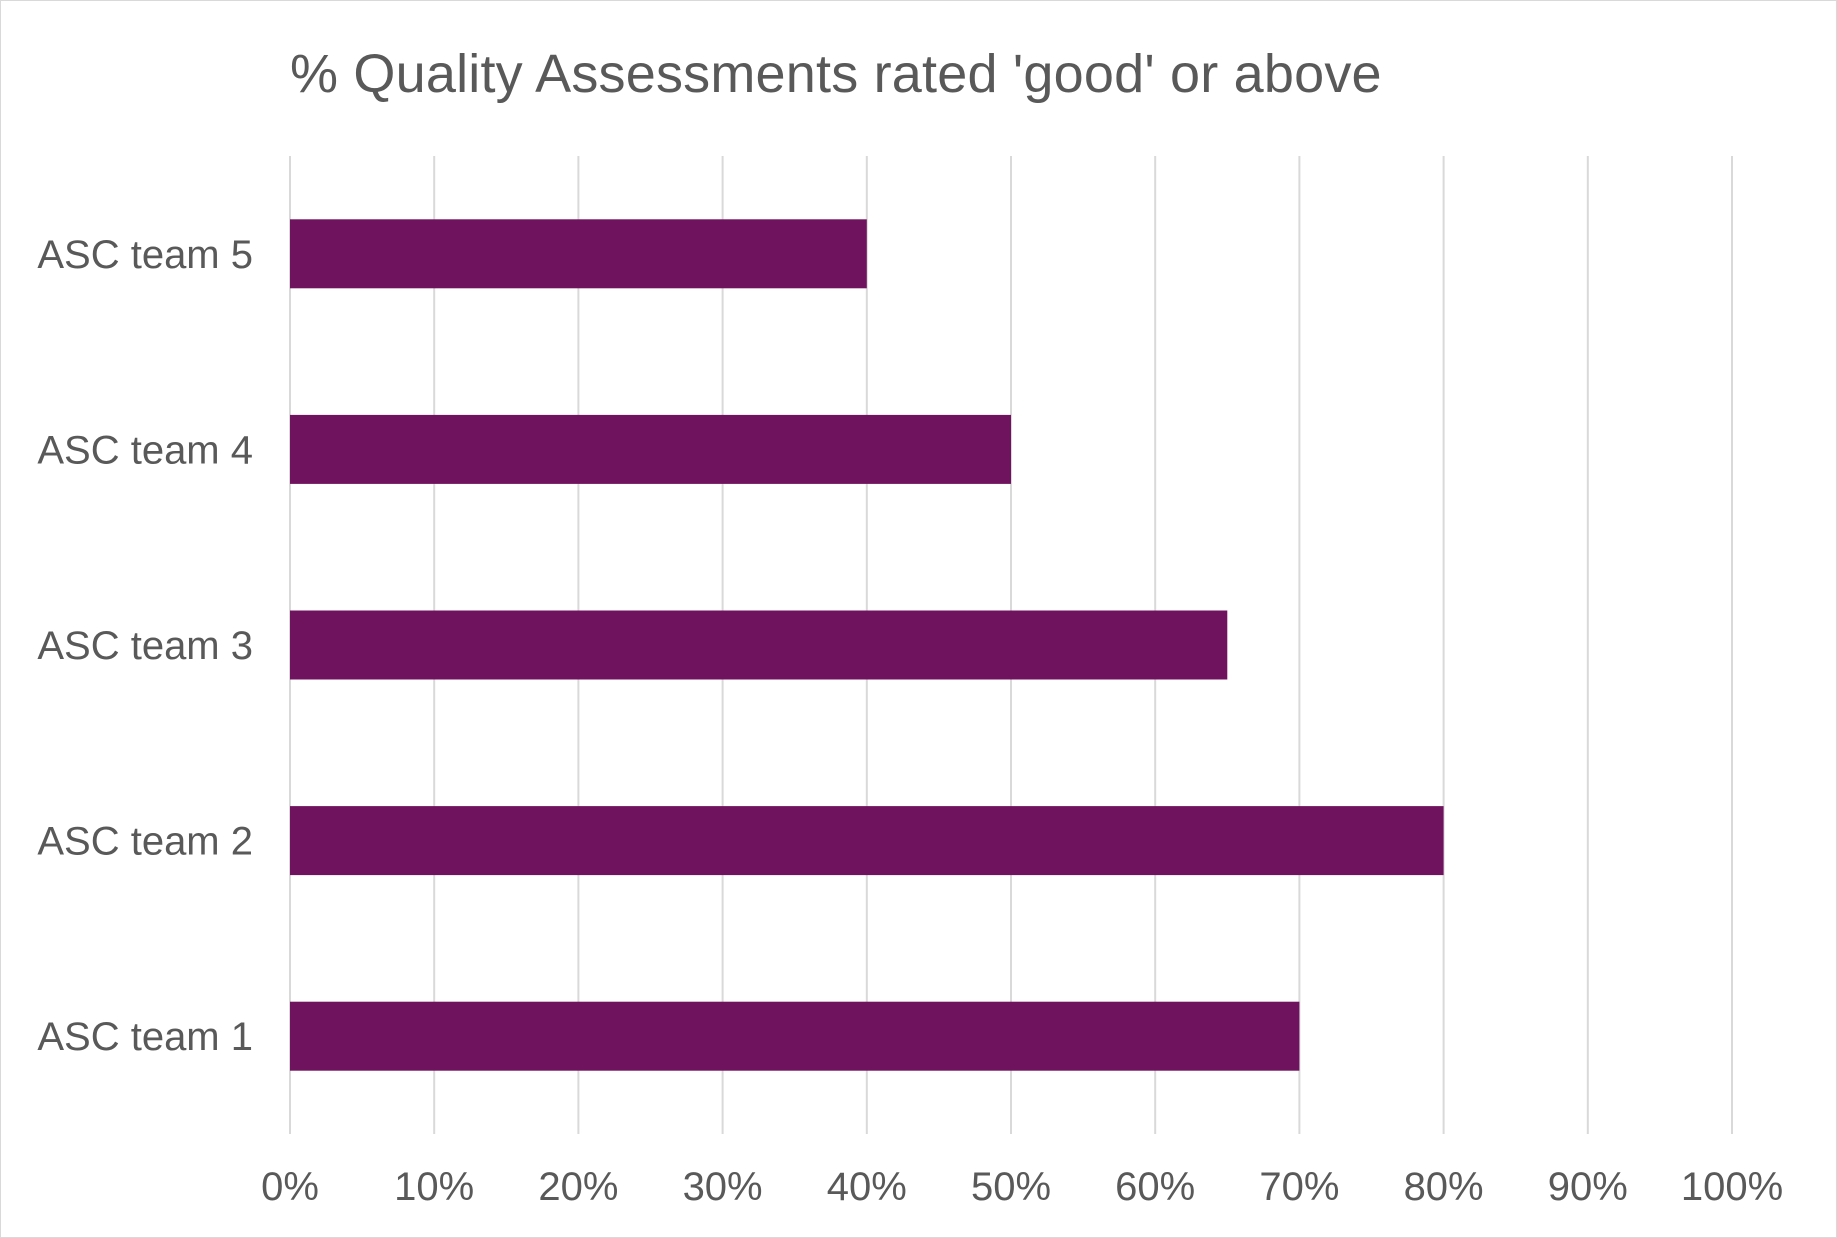  Describe the element at coordinates (867, 1187) in the screenshot. I see `x-tick-label: 40%` at that location.